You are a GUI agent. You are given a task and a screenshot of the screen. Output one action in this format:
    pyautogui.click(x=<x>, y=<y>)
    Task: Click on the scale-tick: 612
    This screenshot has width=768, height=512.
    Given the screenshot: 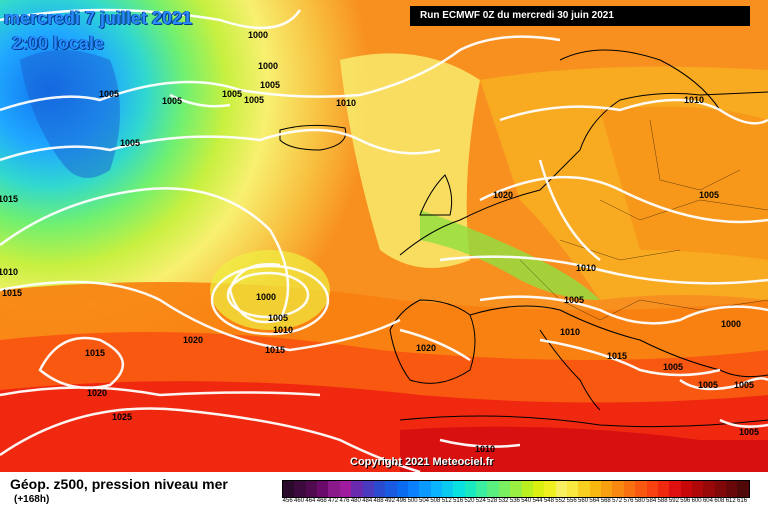 What is the action you would take?
    pyautogui.click(x=730, y=501)
    